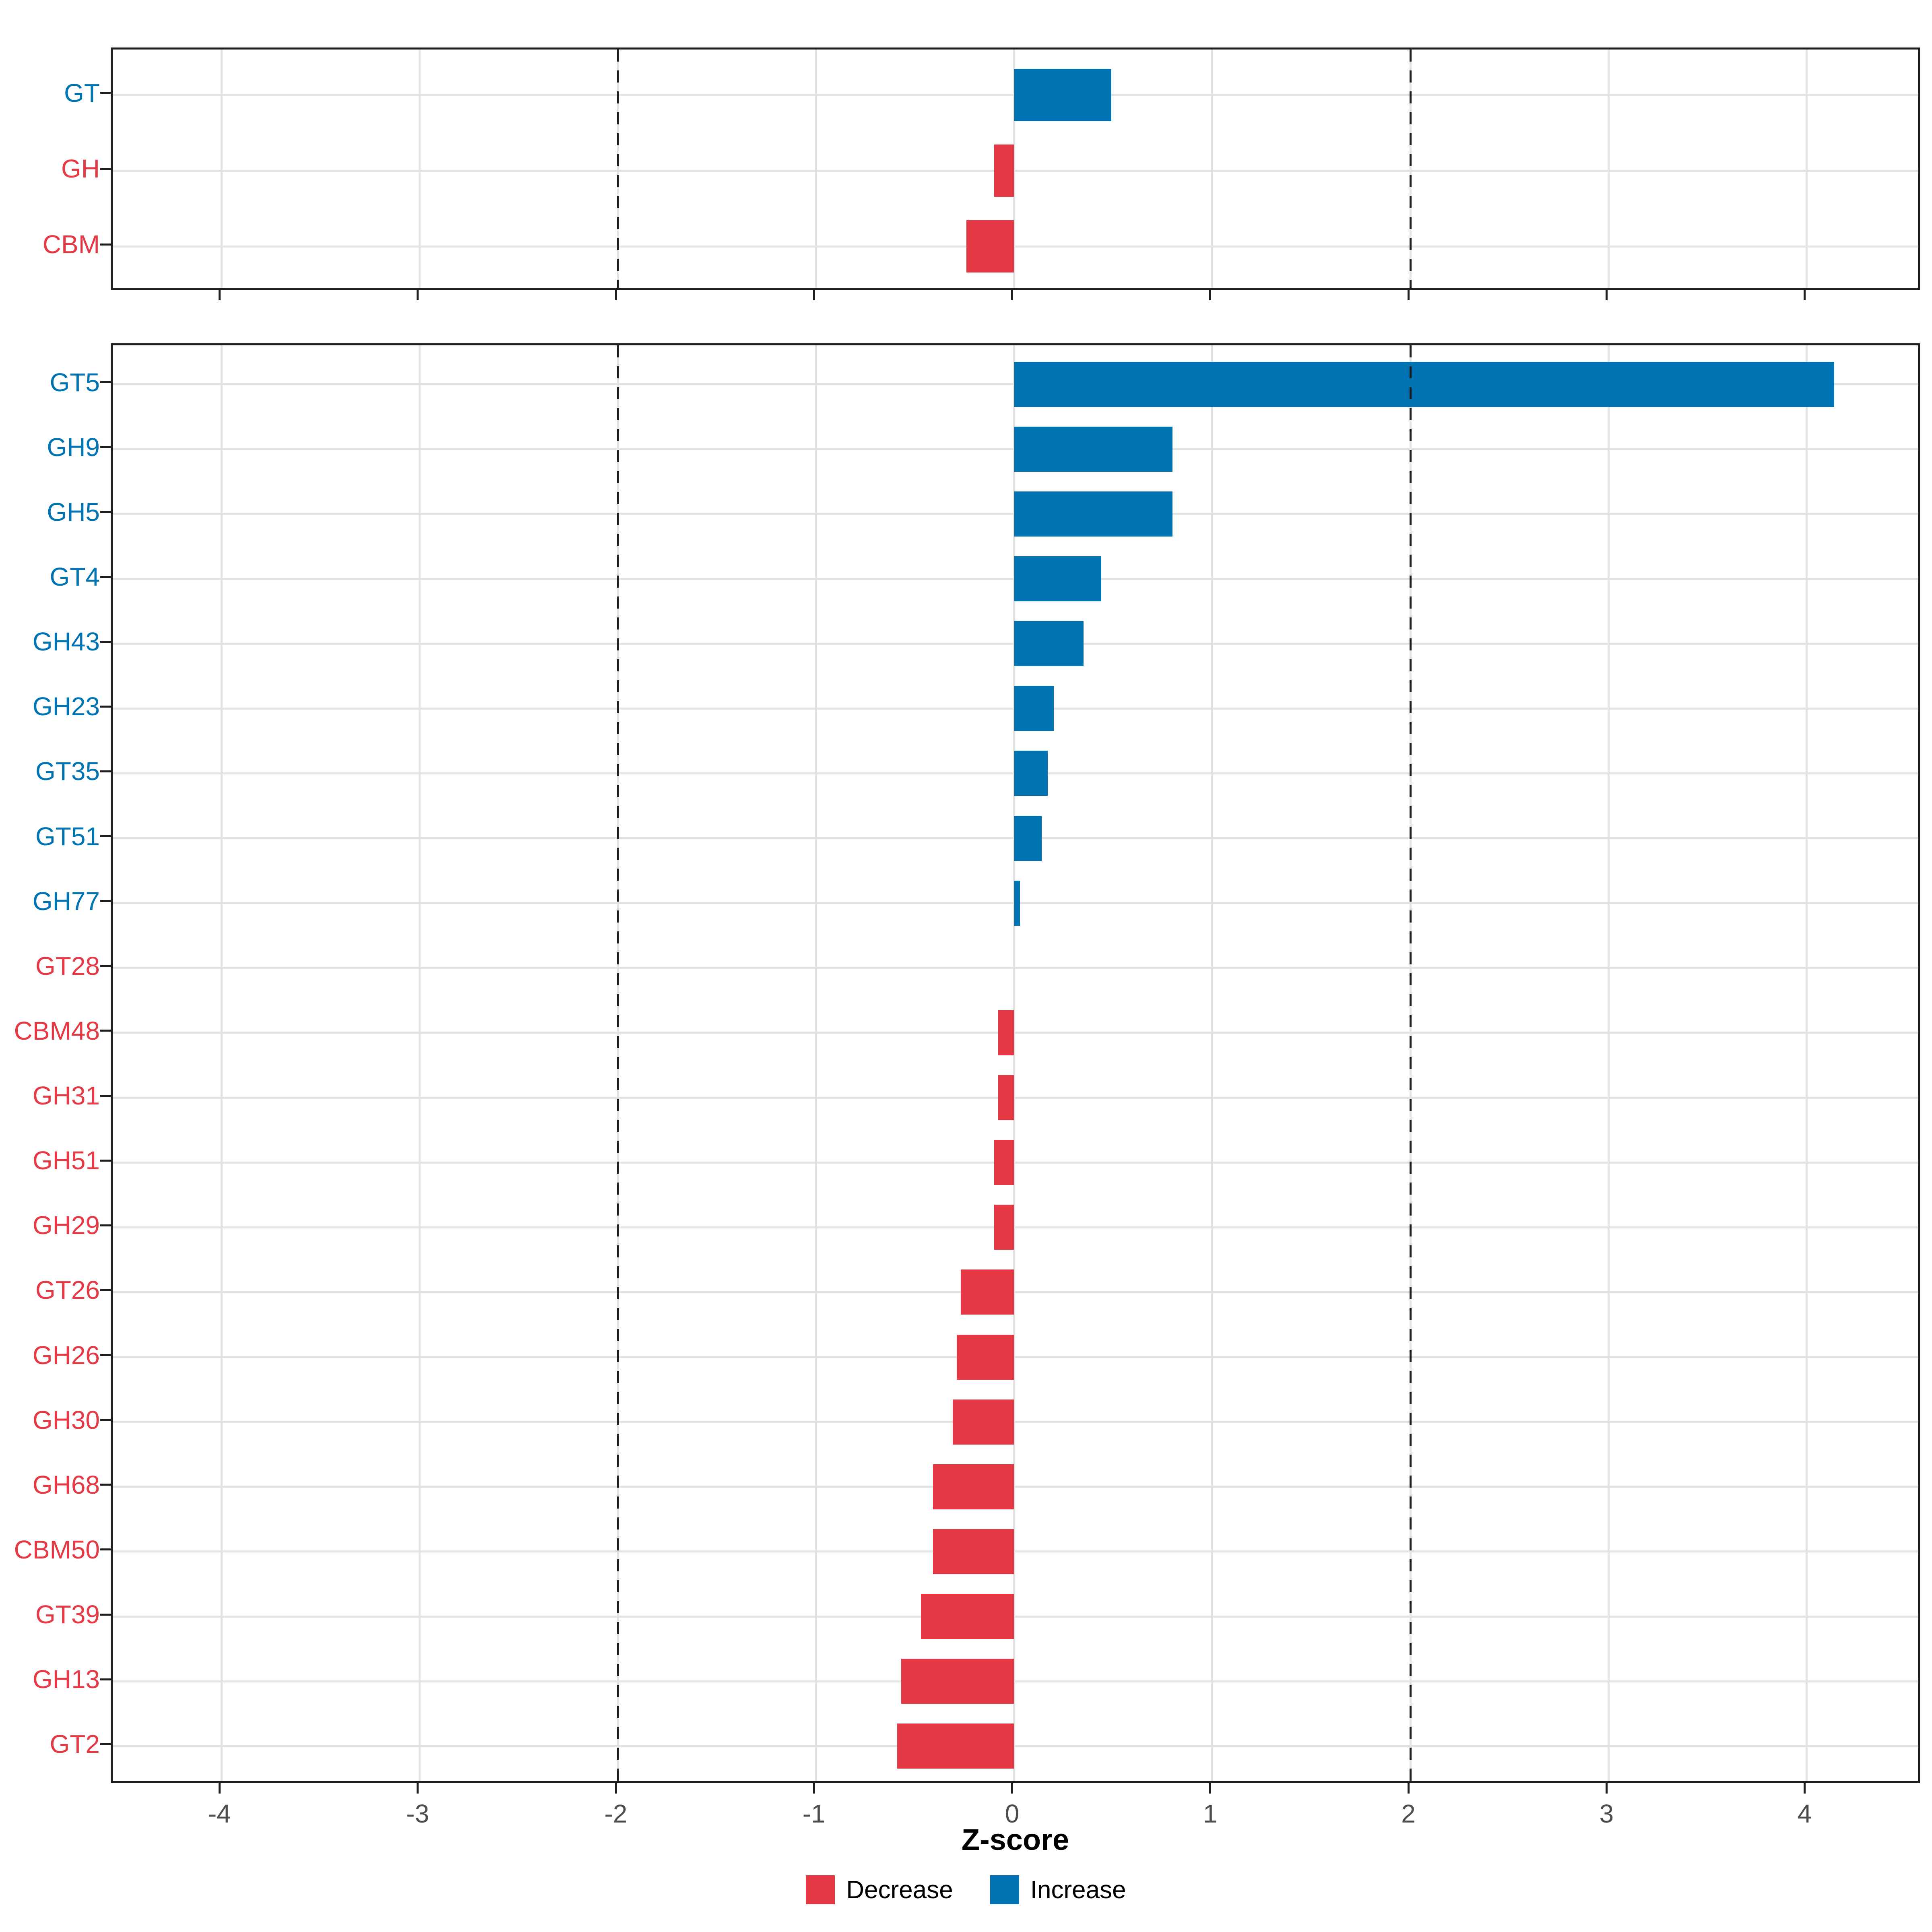  Describe the element at coordinates (106, 168) in the screenshot. I see `y-tick-GH` at that location.